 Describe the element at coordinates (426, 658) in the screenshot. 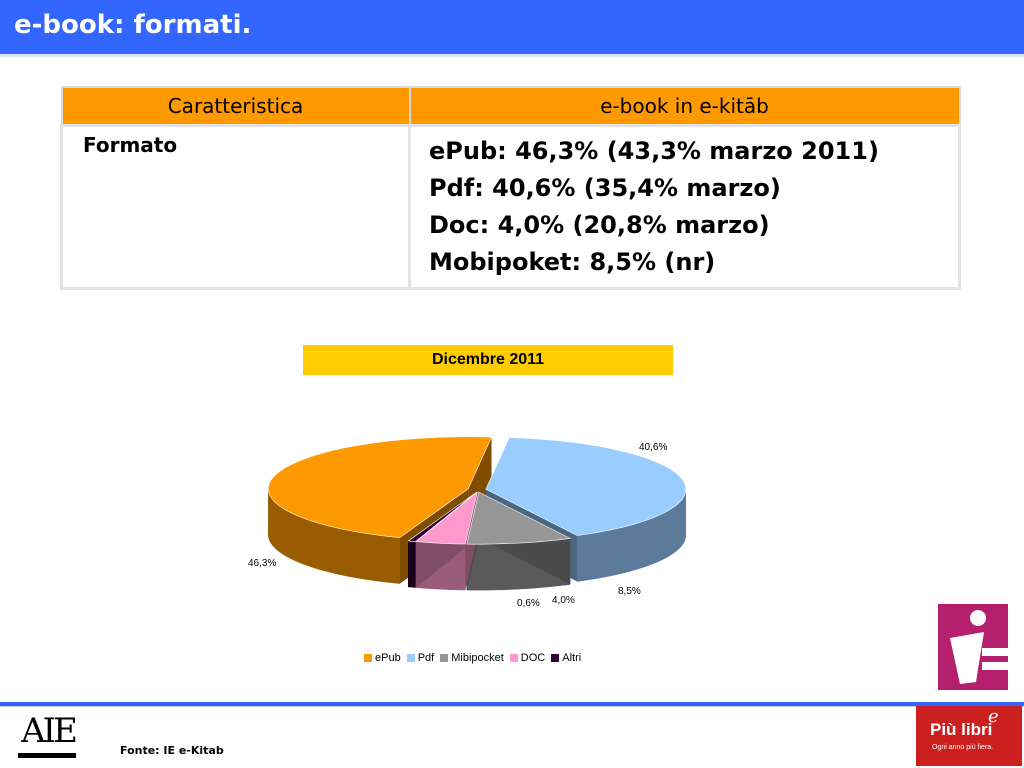

I see `legend-label: Pdf` at that location.